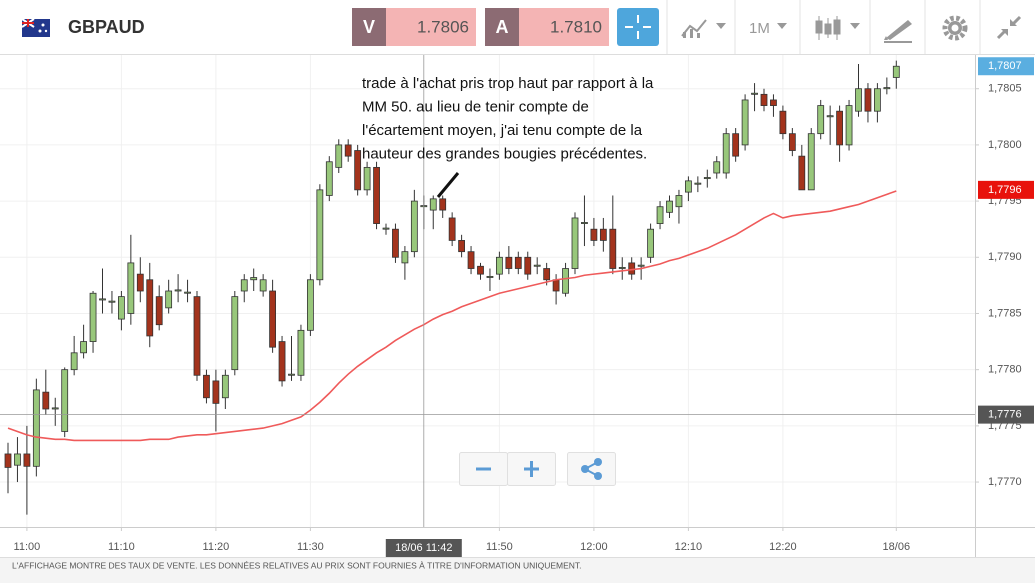 The height and width of the screenshot is (583, 1035). I want to click on x-tick-label: 12:10, so click(689, 547).